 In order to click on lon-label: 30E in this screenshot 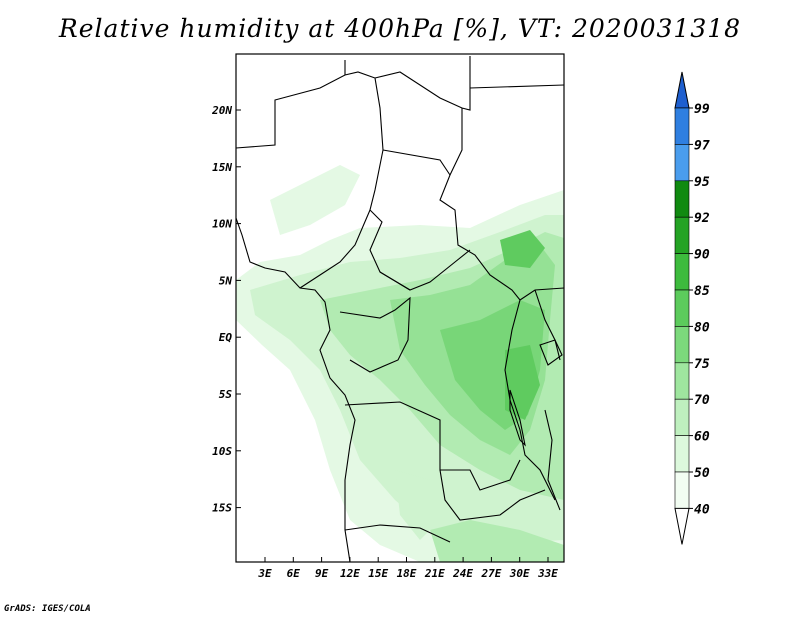, I will do `click(519, 573)`.